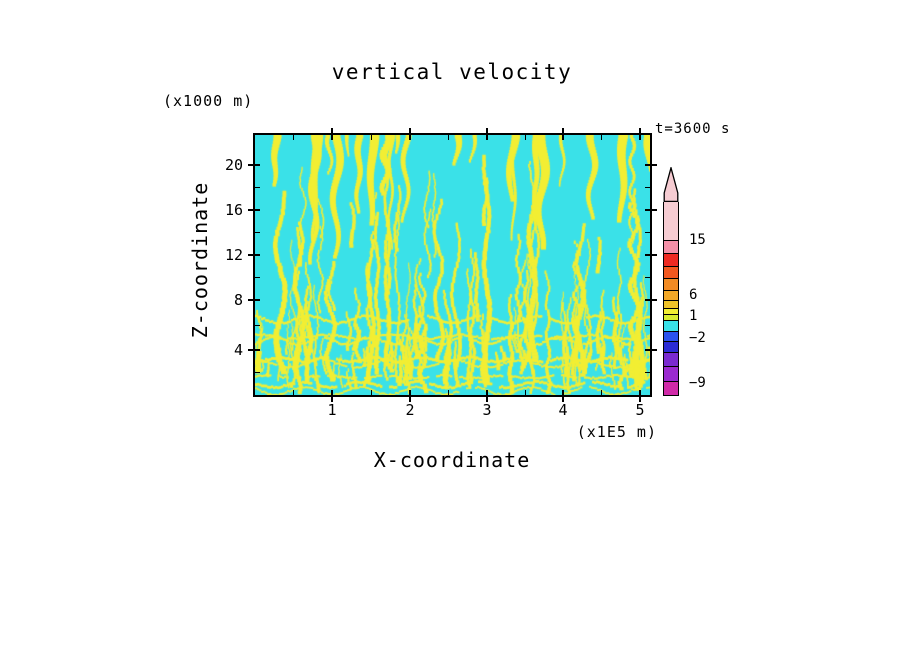  I want to click on y-tick-label: 4, so click(238, 350).